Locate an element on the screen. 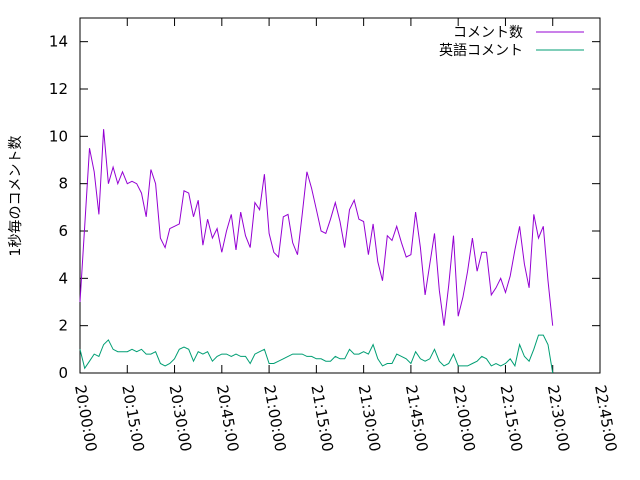 The width and height of the screenshot is (640, 480). x-tick-label: 22:45:00 is located at coordinates (605, 418).